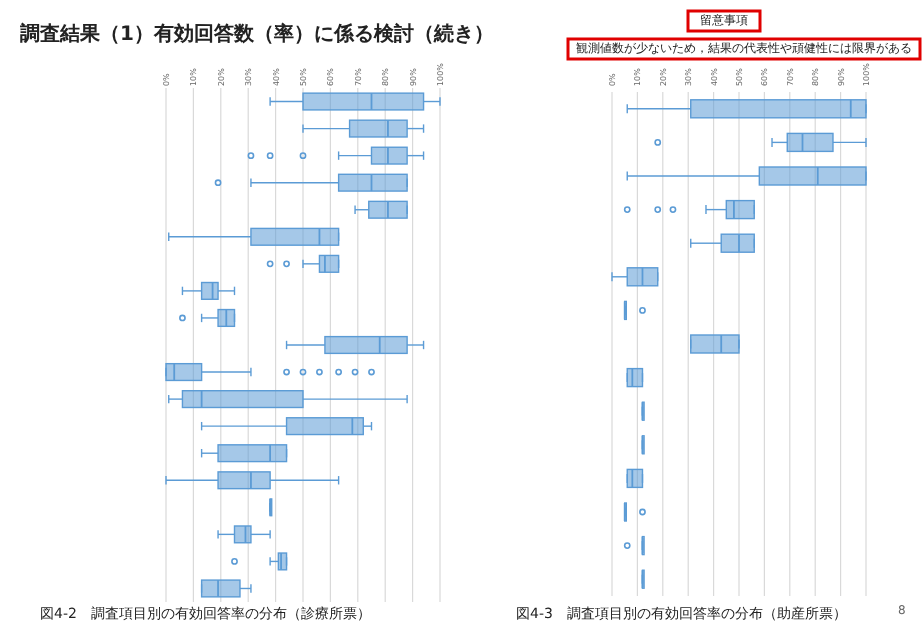  Describe the element at coordinates (256, 34) in the screenshot. I see `chart-title: 調査結果（1）有効回答数（率）に係る検討（続き）` at that location.